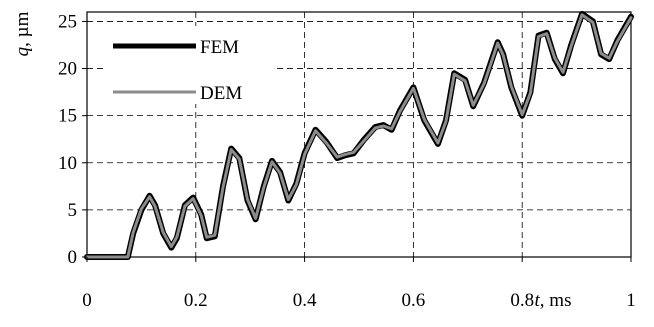  What do you see at coordinates (189, 65) in the screenshot?
I see `legend: FEM DEM` at bounding box center [189, 65].